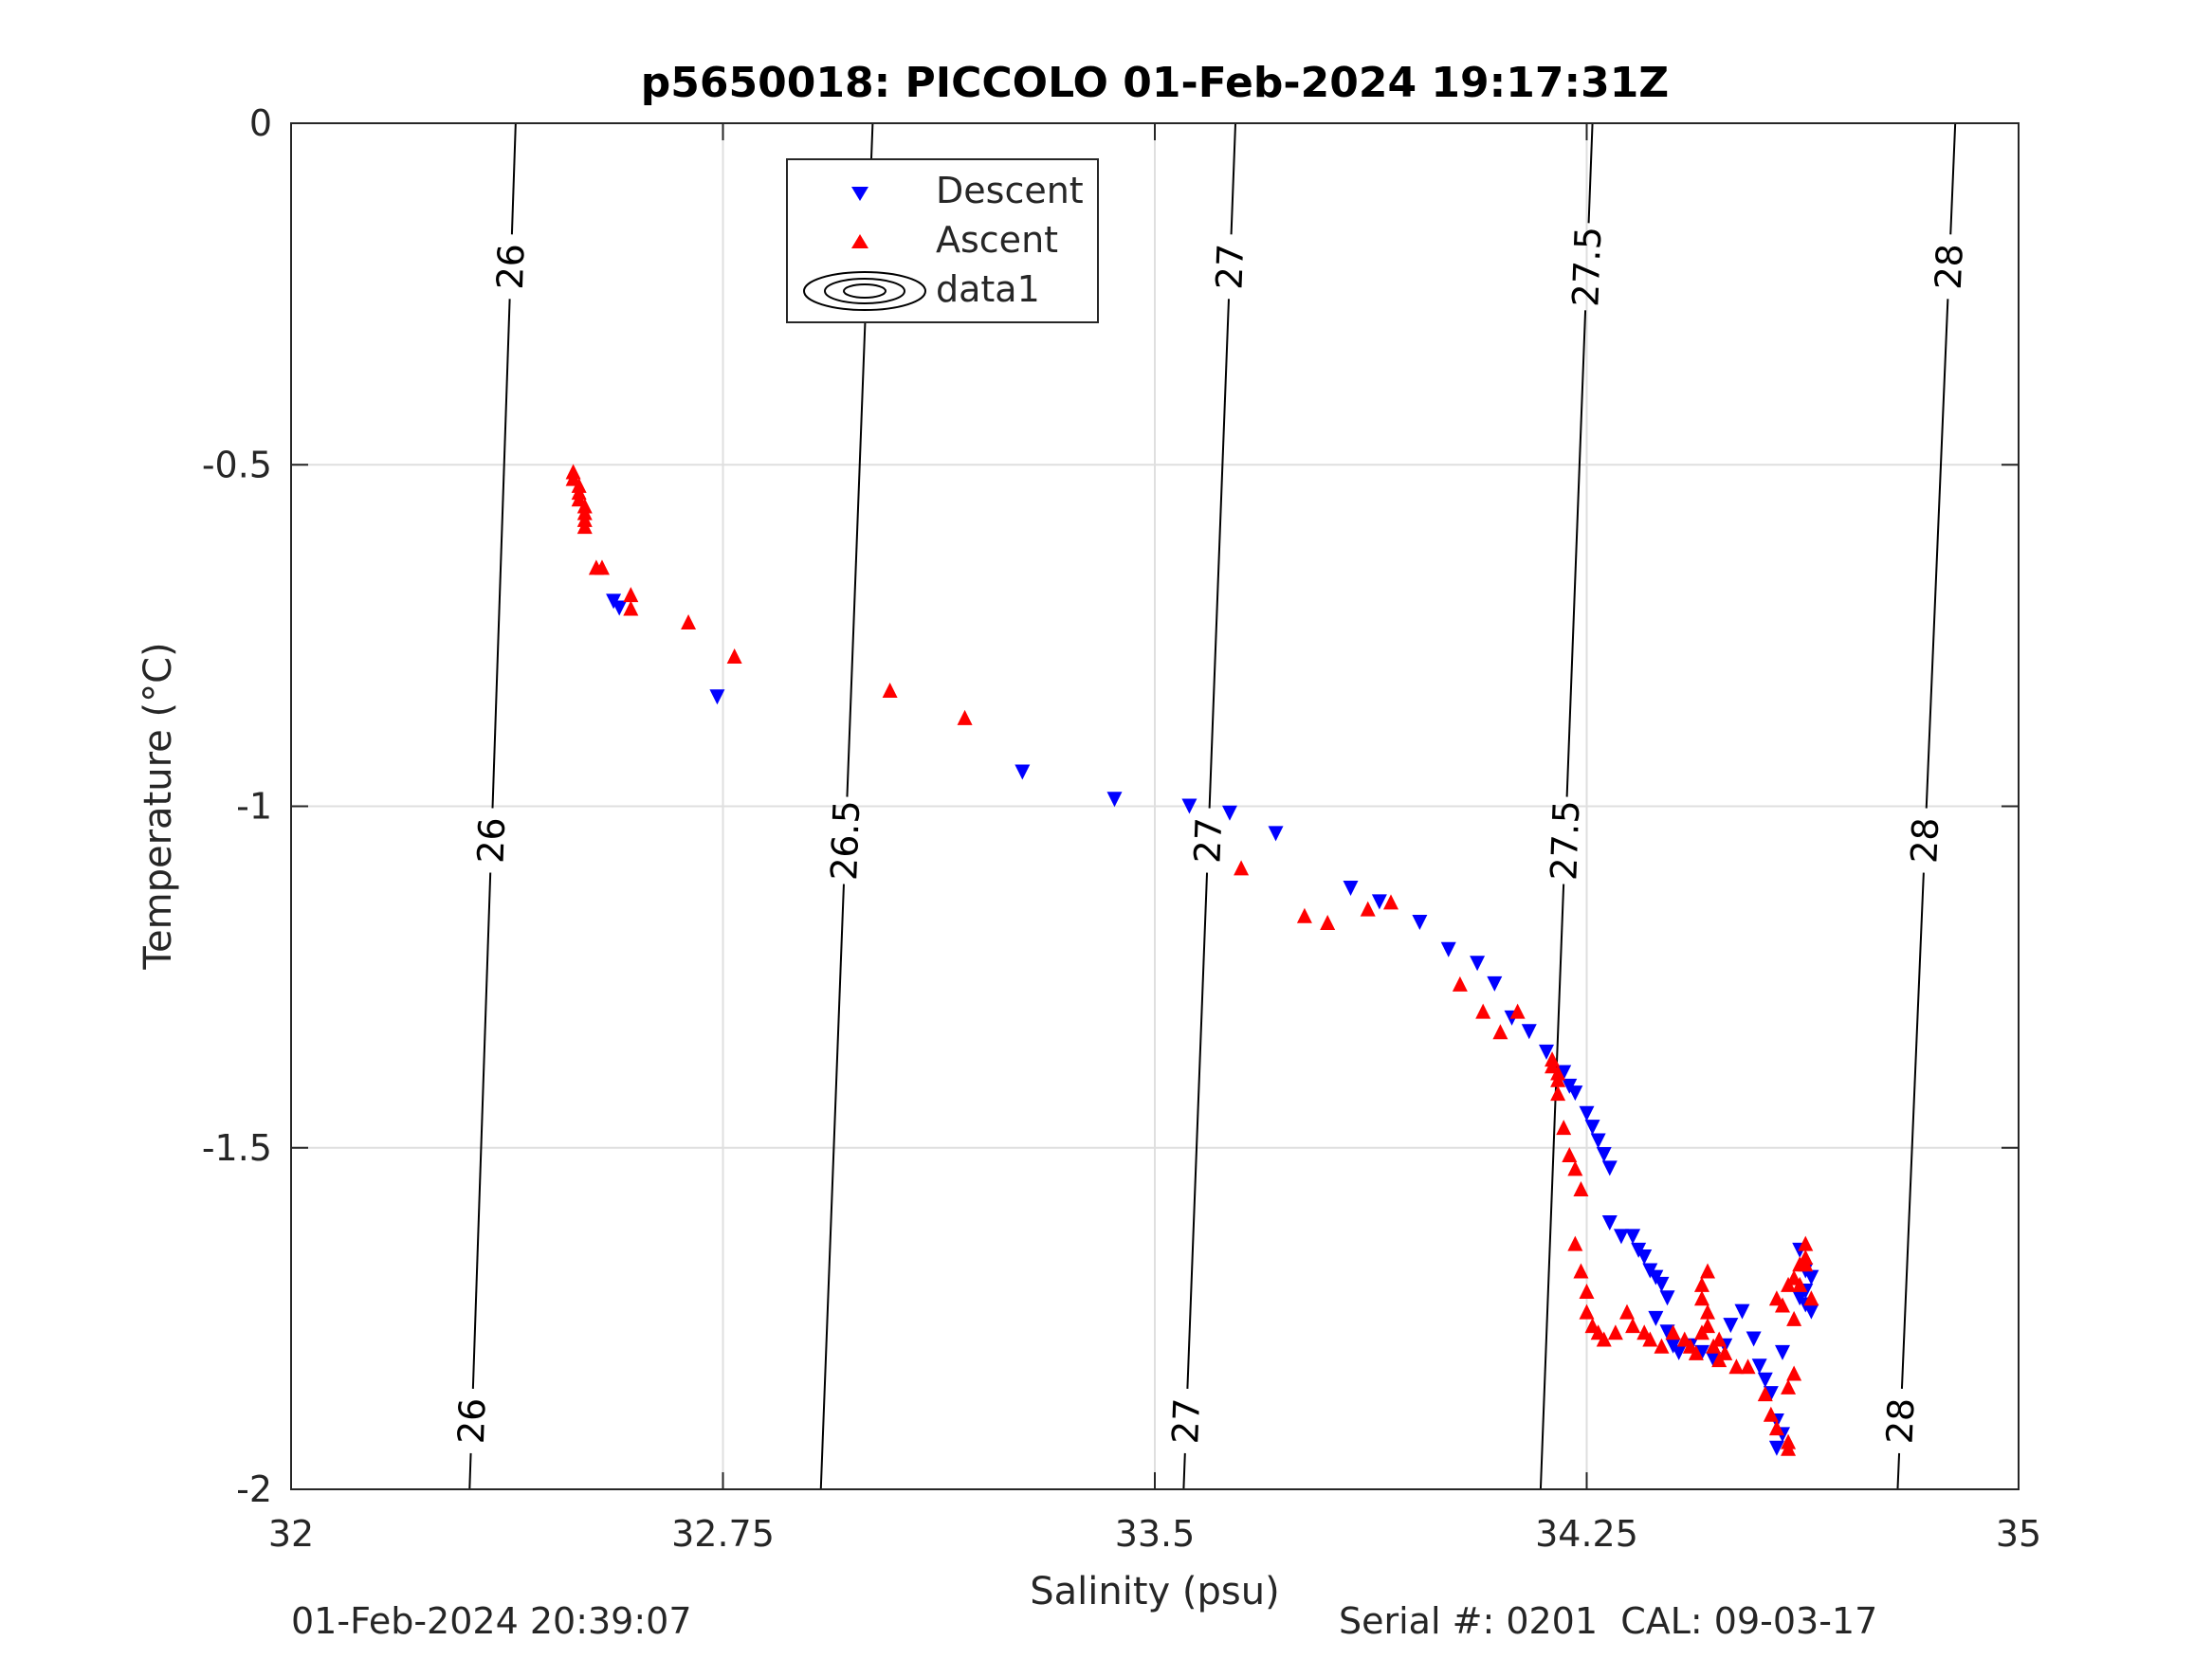  What do you see at coordinates (723, 1534) in the screenshot?
I see `x-tick-label: 32.75` at bounding box center [723, 1534].